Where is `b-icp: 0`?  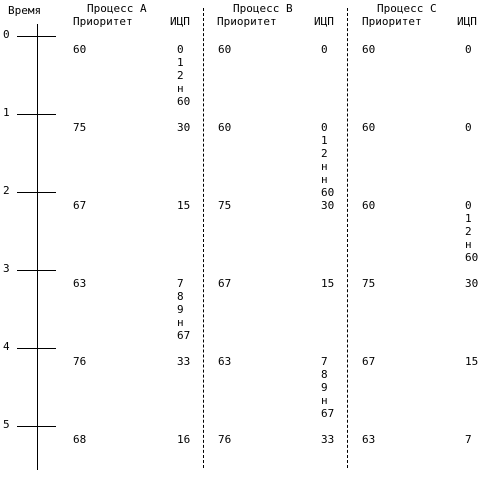
b-icp: 0 is located at coordinates (324, 49).